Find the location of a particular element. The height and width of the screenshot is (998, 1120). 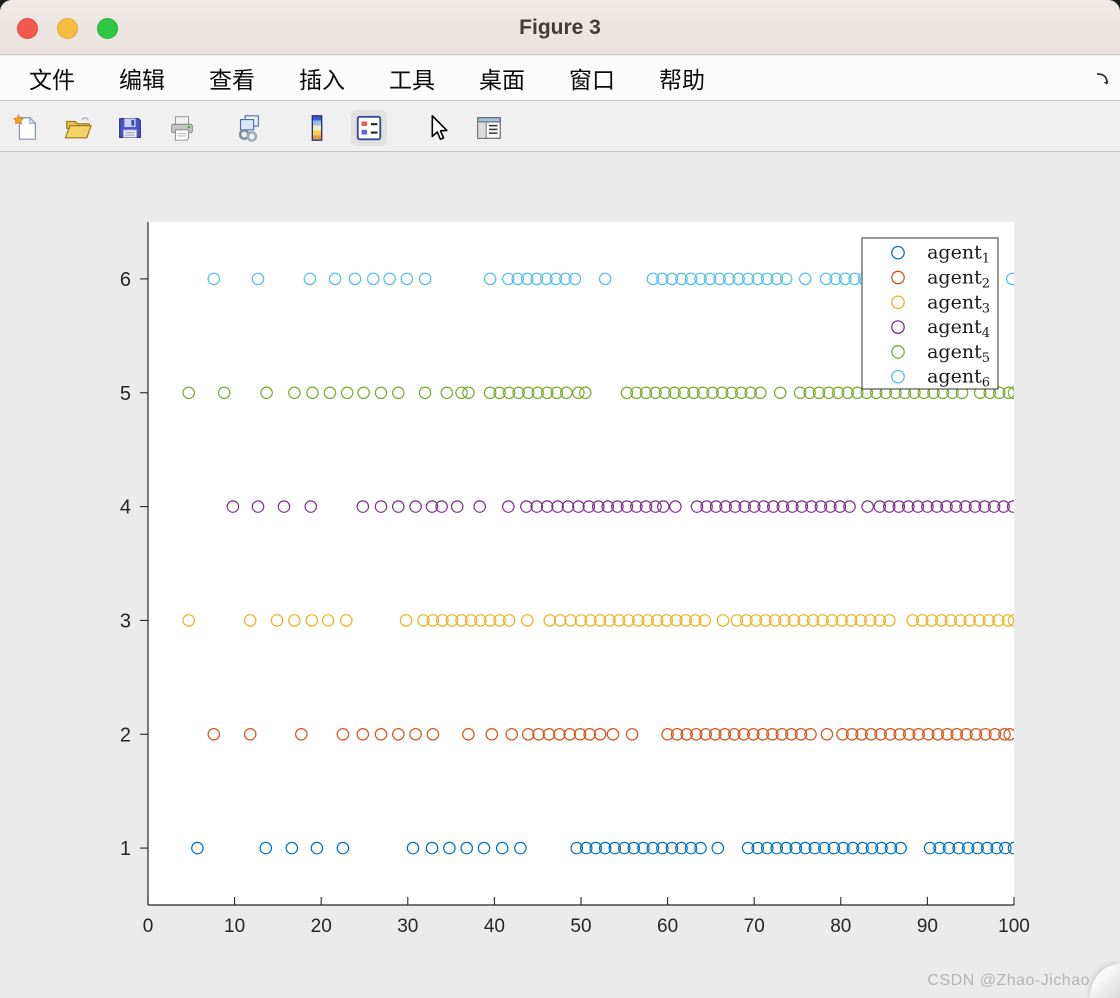

traffic-lights is located at coordinates (67, 28).